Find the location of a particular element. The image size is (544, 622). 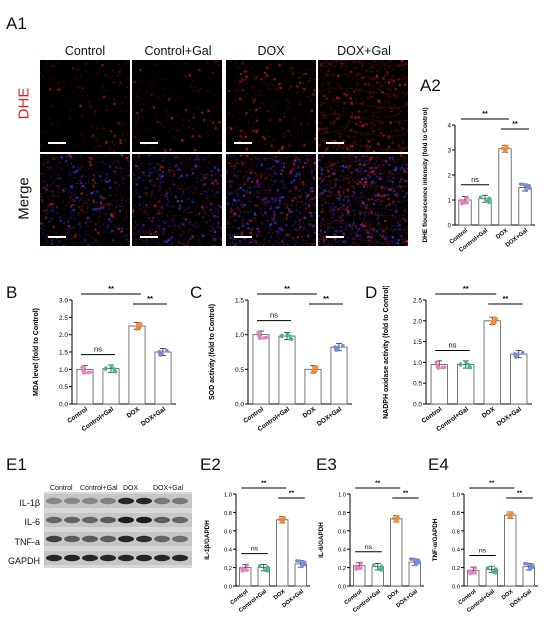

y-axis-label: NADPH oxidase activity (fold to Control) is located at coordinates (386, 352).